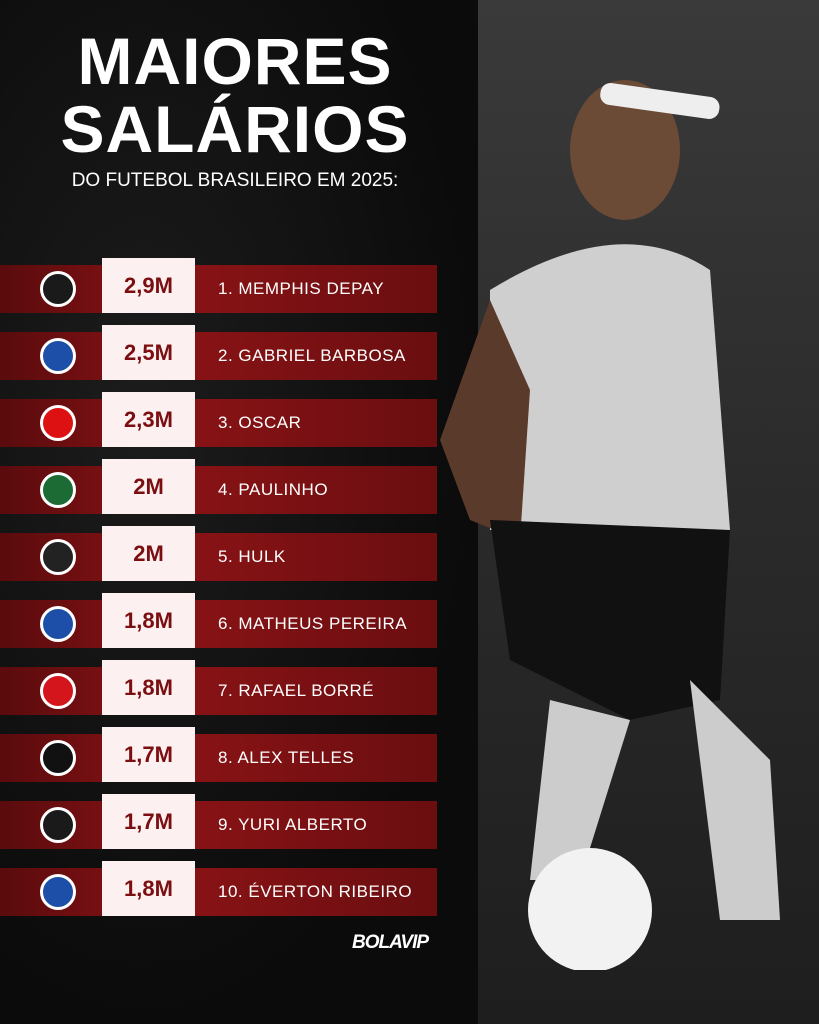 The width and height of the screenshot is (819, 1024). What do you see at coordinates (313, 623) in the screenshot?
I see `player-name: 6. MATHEUS PEREIRA` at bounding box center [313, 623].